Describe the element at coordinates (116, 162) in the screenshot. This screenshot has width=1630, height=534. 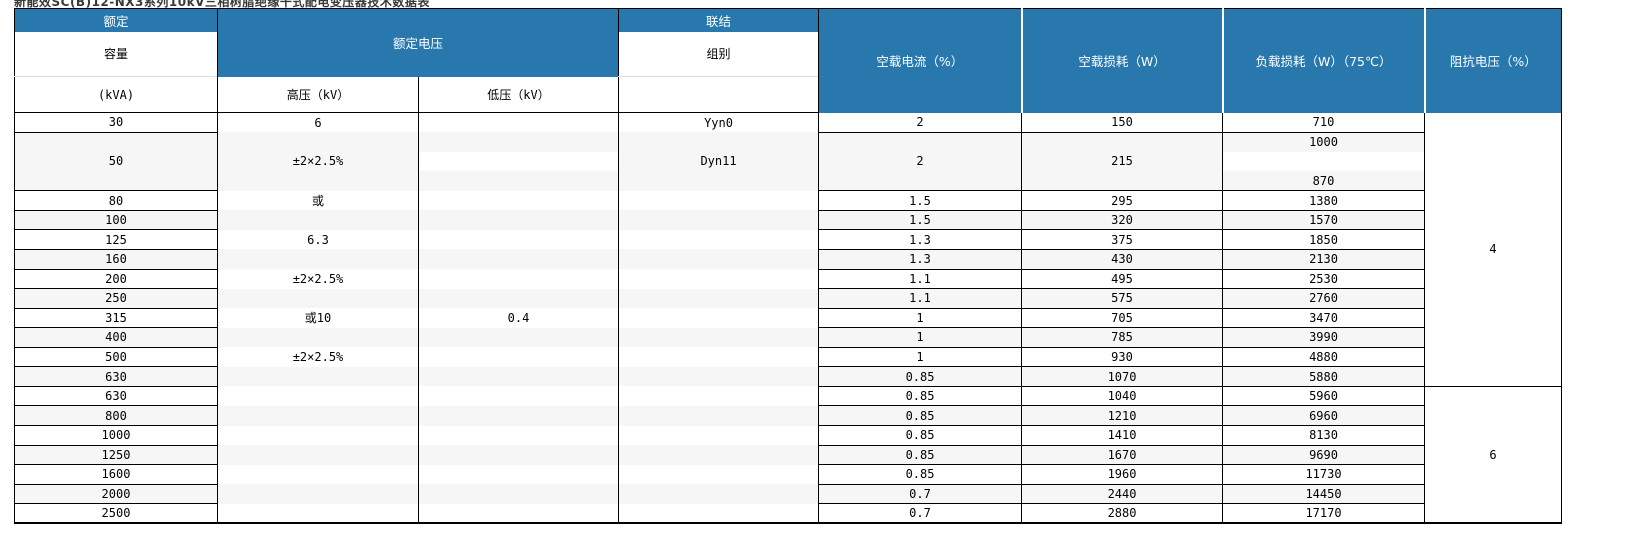
I see `capacity-cell: 50` at that location.